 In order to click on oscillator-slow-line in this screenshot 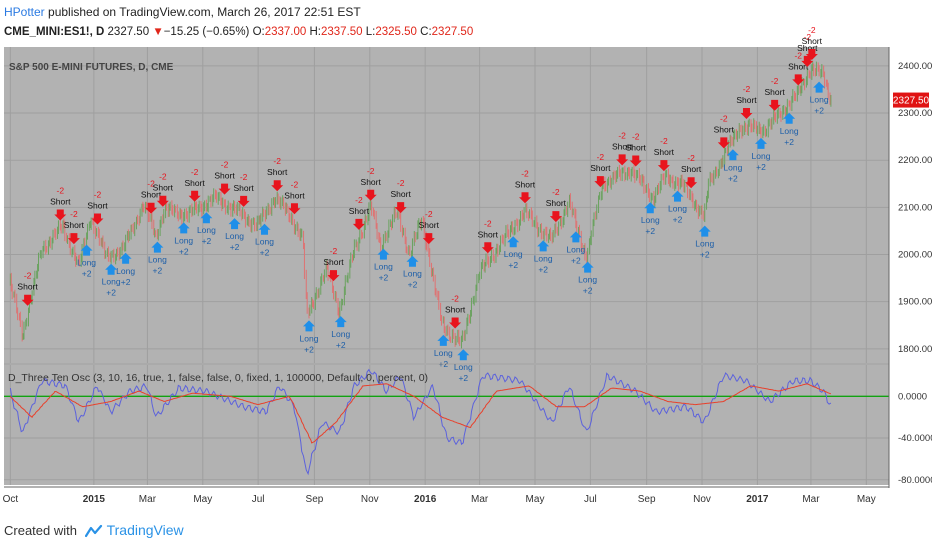, I will do `click(420, 413)`.